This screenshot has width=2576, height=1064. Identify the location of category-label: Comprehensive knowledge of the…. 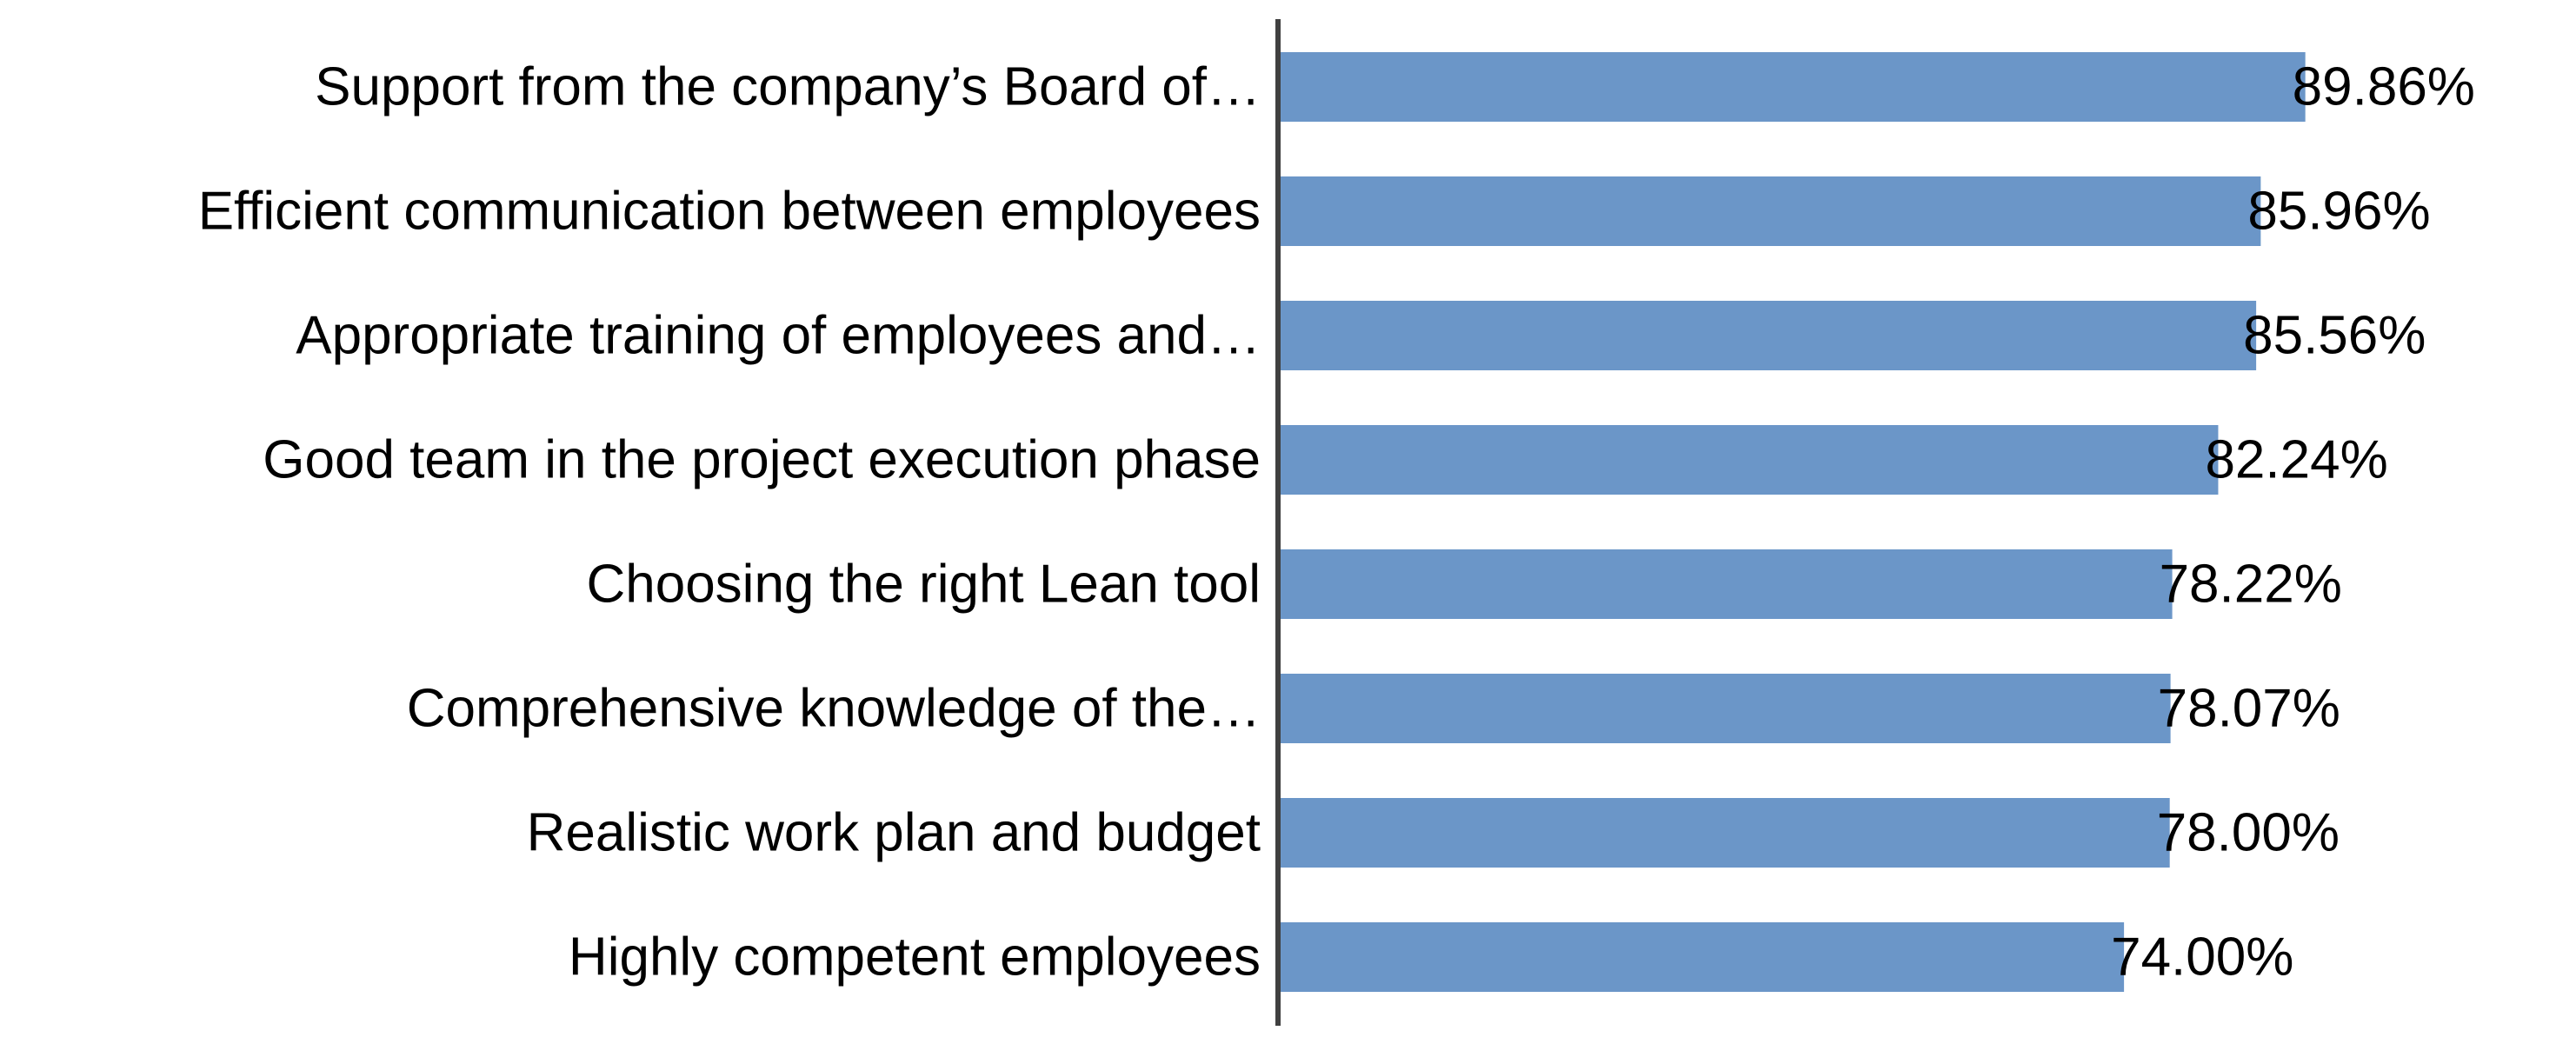
(834, 709).